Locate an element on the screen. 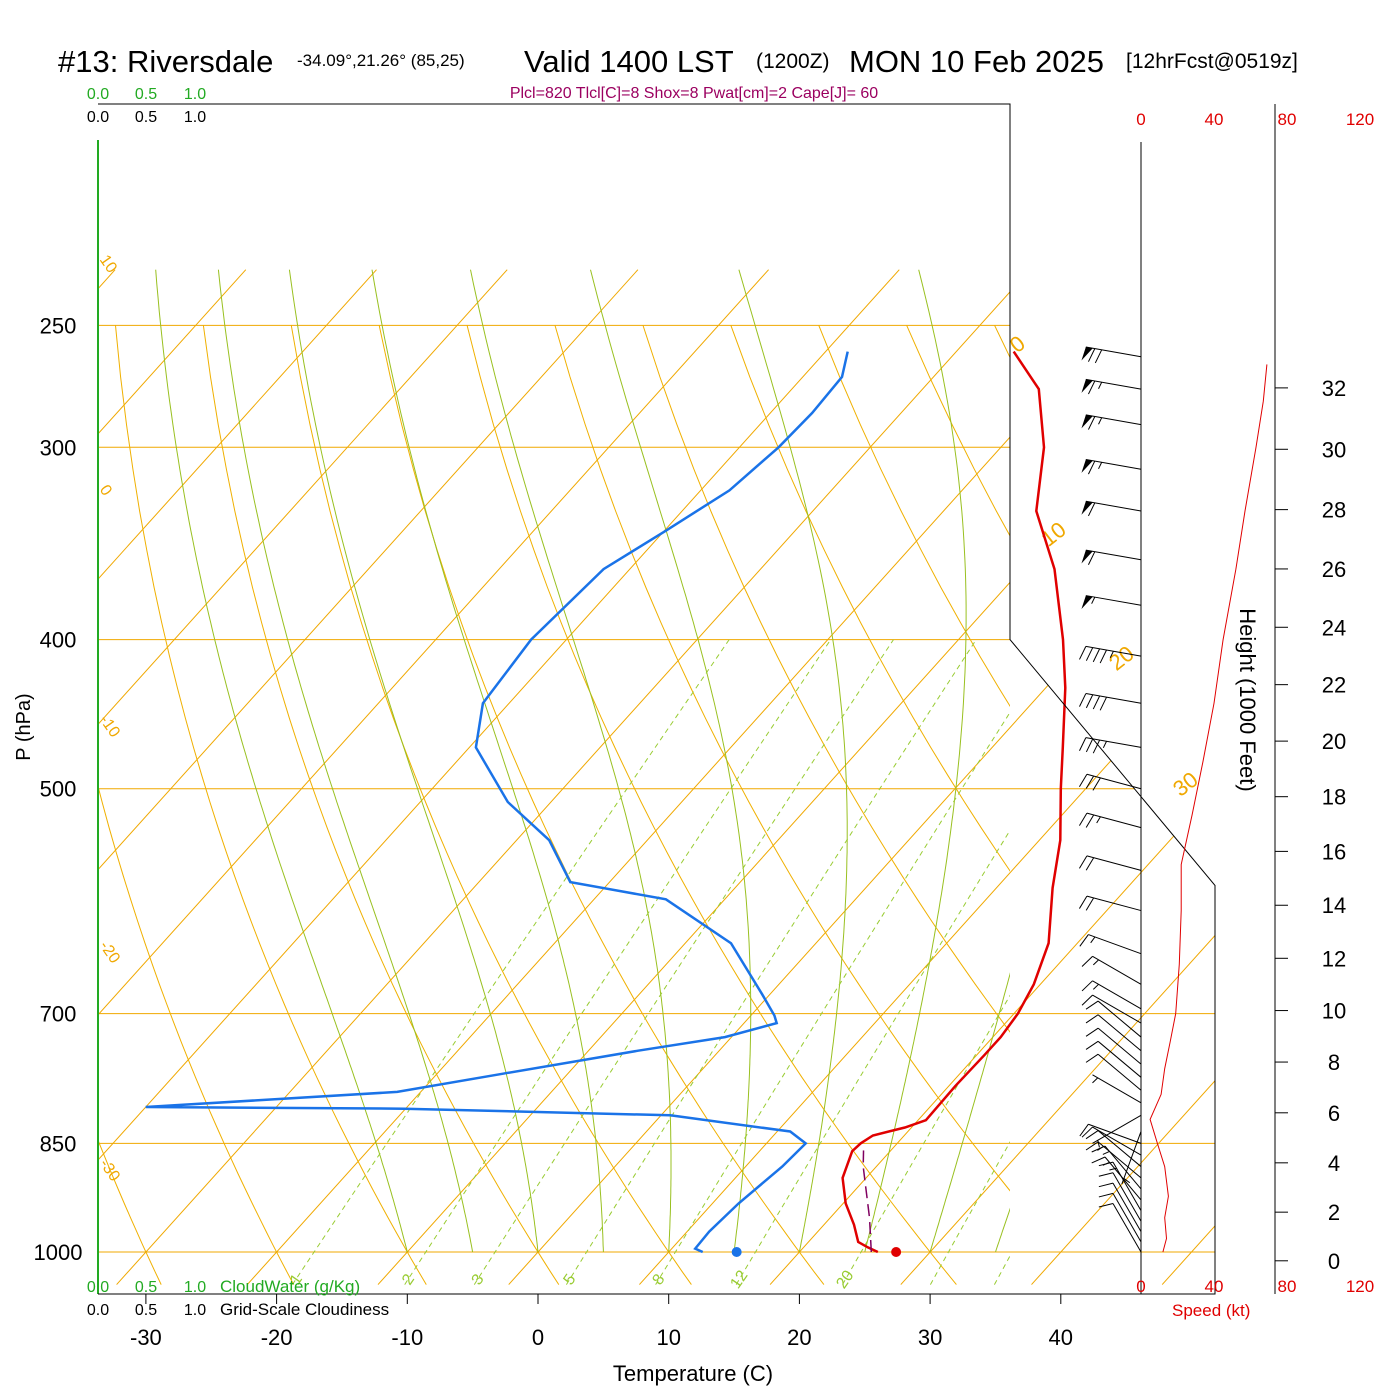 The width and height of the screenshot is (1400, 1400). surface-temperature-marker is located at coordinates (896, 1252).